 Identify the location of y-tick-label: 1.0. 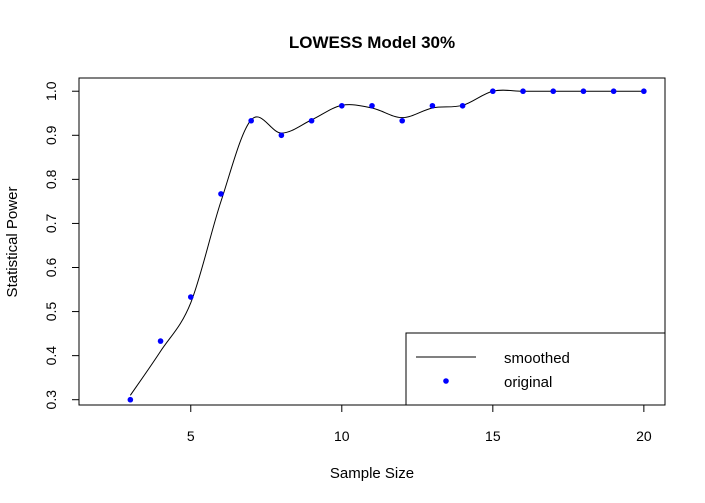
(51, 91).